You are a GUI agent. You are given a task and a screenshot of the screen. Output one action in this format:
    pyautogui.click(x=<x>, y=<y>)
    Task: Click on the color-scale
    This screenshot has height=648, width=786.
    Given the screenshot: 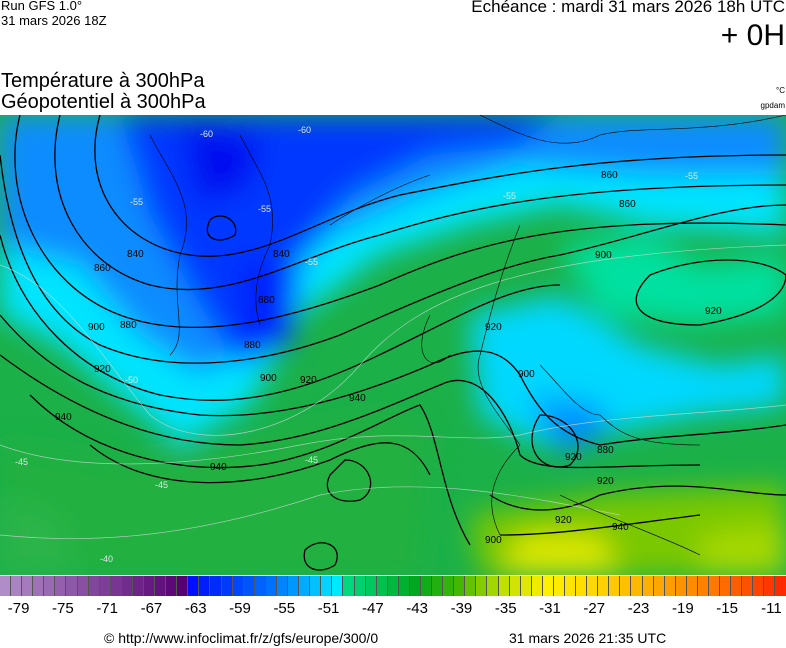 What is the action you would take?
    pyautogui.click(x=393, y=586)
    